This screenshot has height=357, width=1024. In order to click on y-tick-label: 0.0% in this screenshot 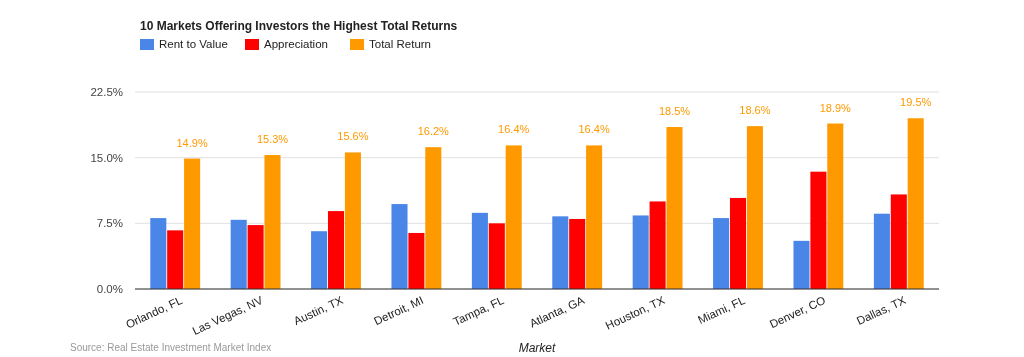, I will do `click(109, 289)`.